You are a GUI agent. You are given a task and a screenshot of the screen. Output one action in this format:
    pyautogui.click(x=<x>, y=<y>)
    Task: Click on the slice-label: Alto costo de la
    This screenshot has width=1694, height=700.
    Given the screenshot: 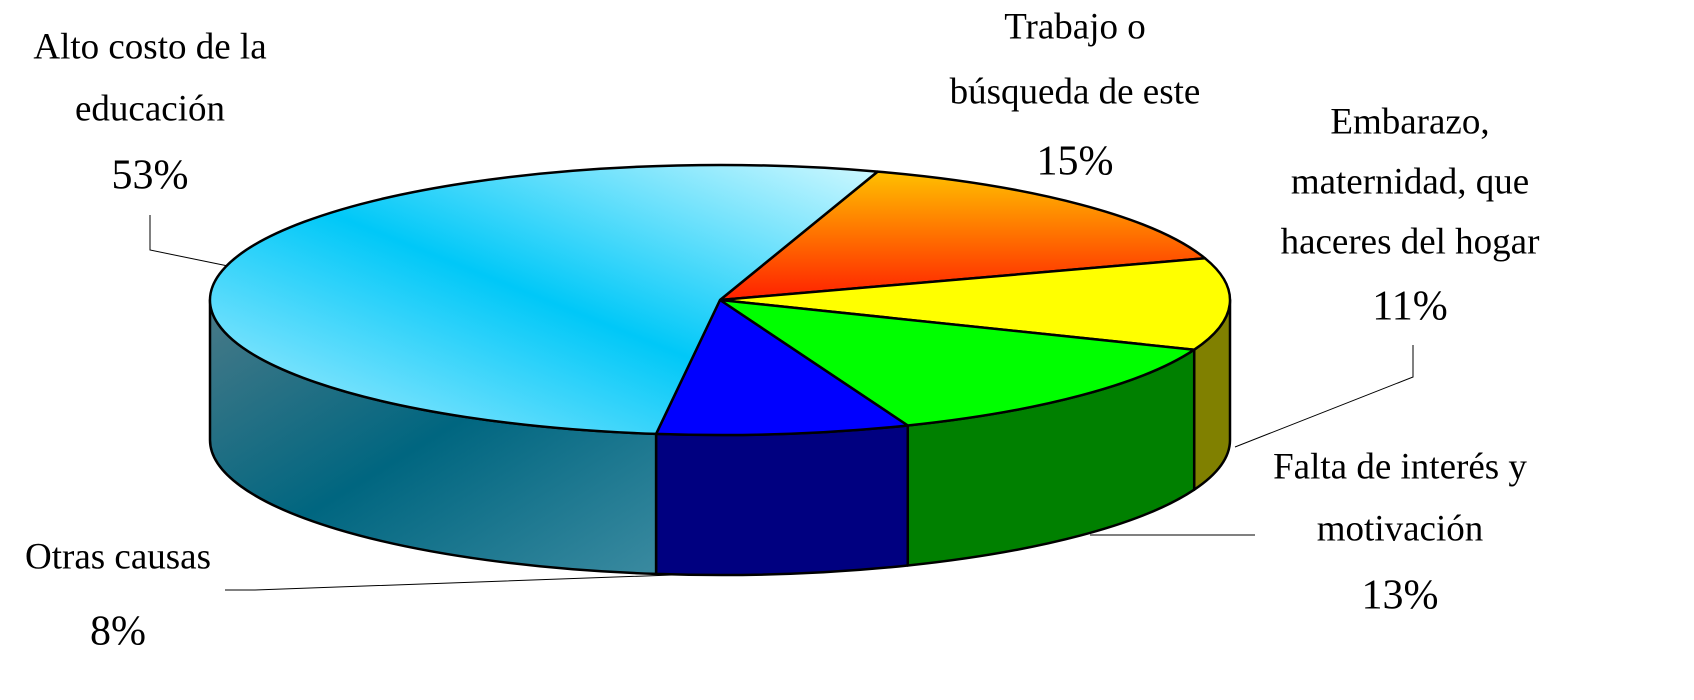 What is the action you would take?
    pyautogui.click(x=149, y=46)
    